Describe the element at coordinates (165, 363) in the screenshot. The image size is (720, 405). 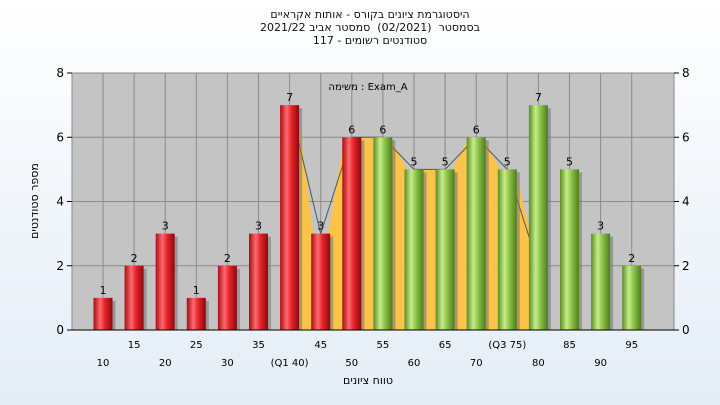
I see `x-tick-label-2: 20` at that location.